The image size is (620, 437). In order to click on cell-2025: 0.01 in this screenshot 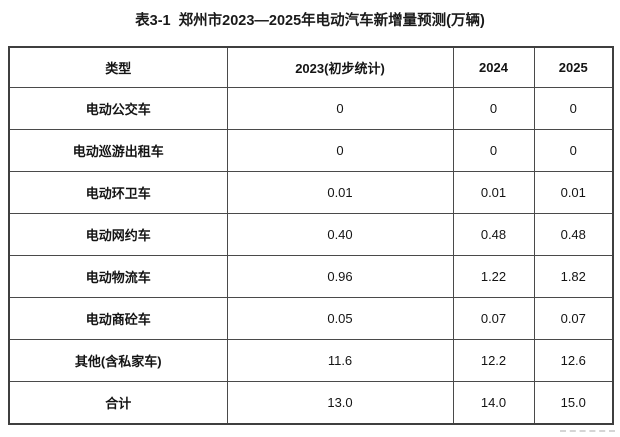, I will do `click(573, 192)`.